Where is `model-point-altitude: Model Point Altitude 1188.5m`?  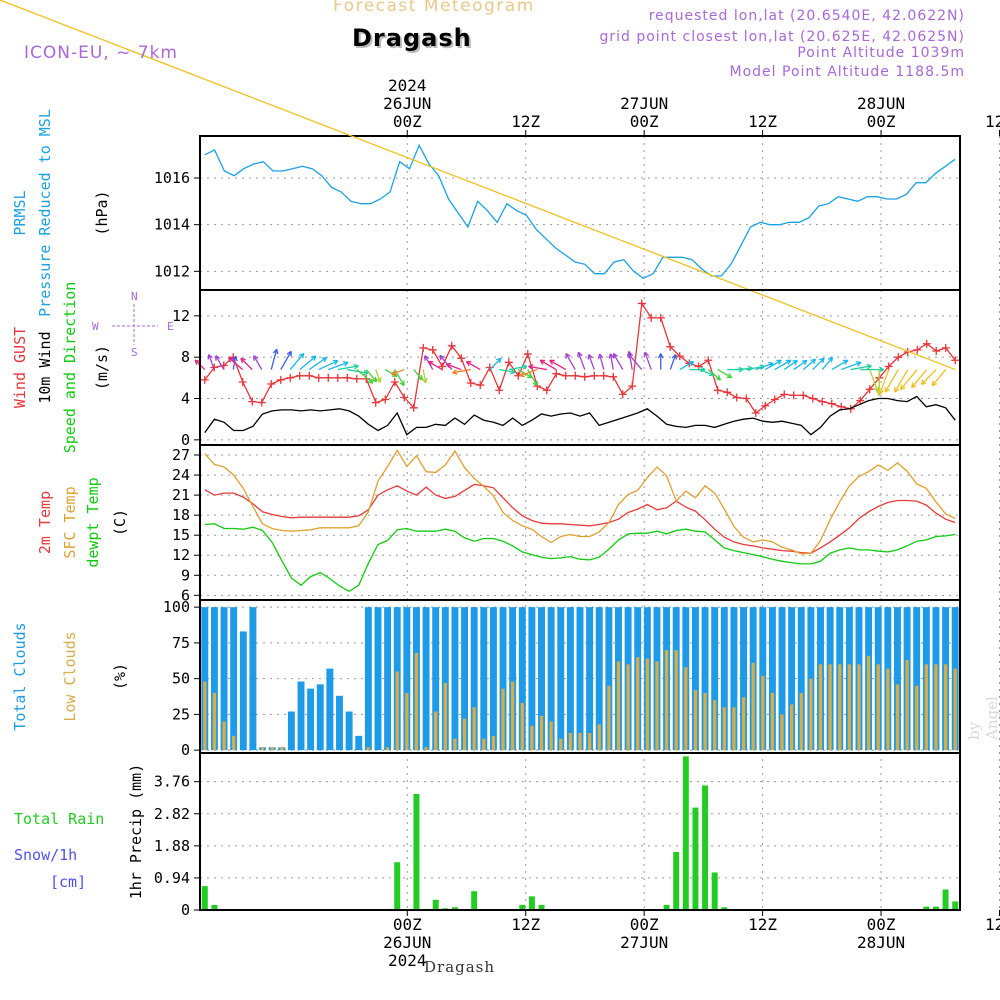
model-point-altitude: Model Point Altitude 1188.5m is located at coordinates (847, 72).